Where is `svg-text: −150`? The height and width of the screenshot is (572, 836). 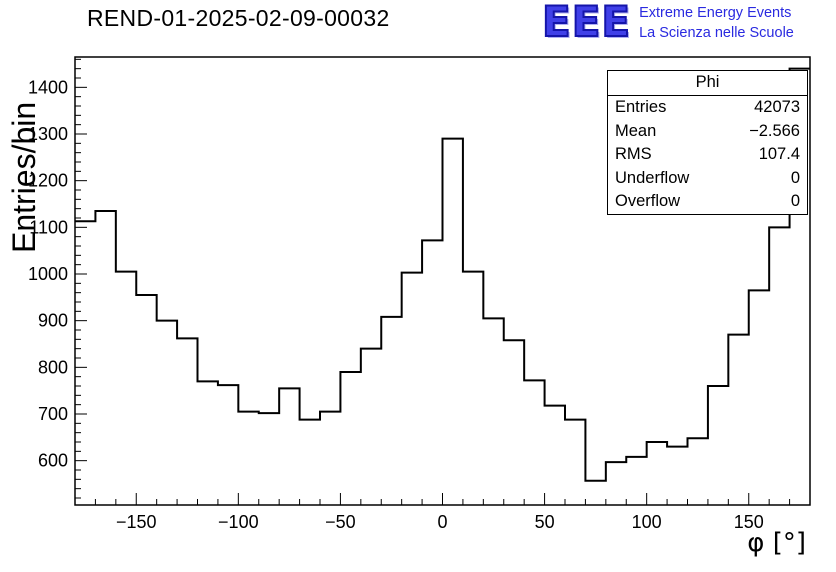 svg-text: −150 is located at coordinates (136, 522).